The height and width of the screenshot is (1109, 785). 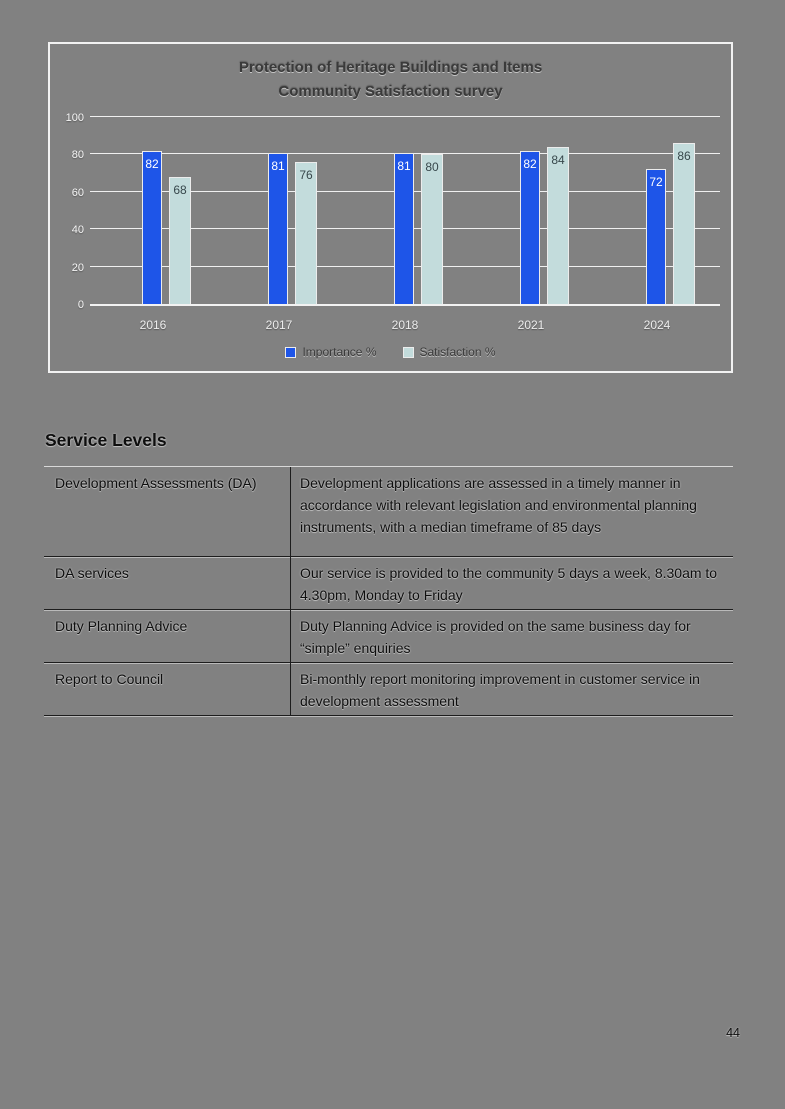 What do you see at coordinates (530, 227) in the screenshot?
I see `bar-importance--2021: 82` at bounding box center [530, 227].